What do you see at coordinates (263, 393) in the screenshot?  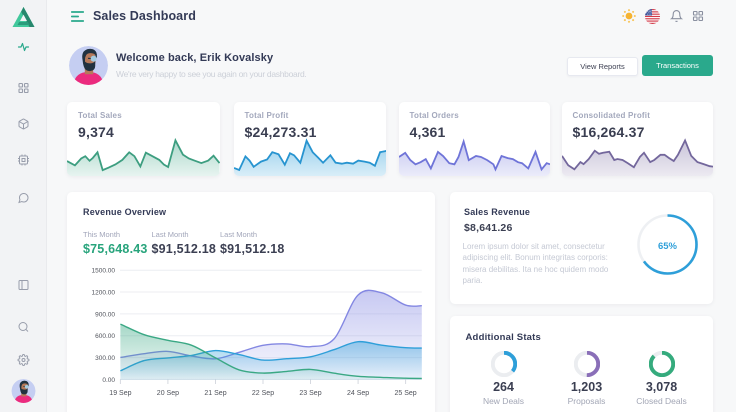 I see `svg-text: 22 Sep` at bounding box center [263, 393].